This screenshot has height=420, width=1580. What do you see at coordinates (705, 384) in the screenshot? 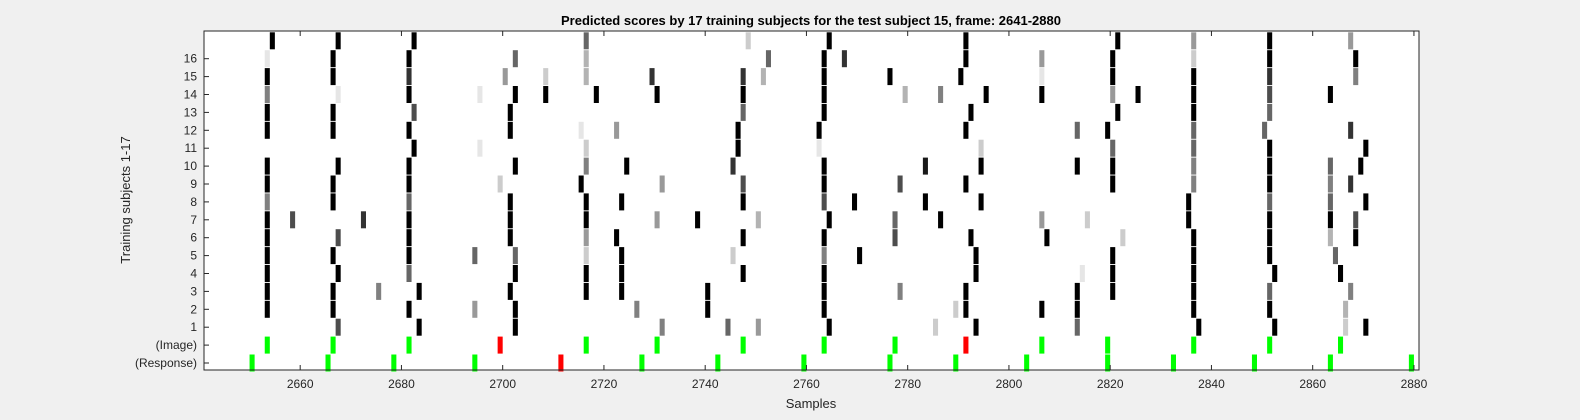
I see `x-tick-label: 2740` at bounding box center [705, 384].